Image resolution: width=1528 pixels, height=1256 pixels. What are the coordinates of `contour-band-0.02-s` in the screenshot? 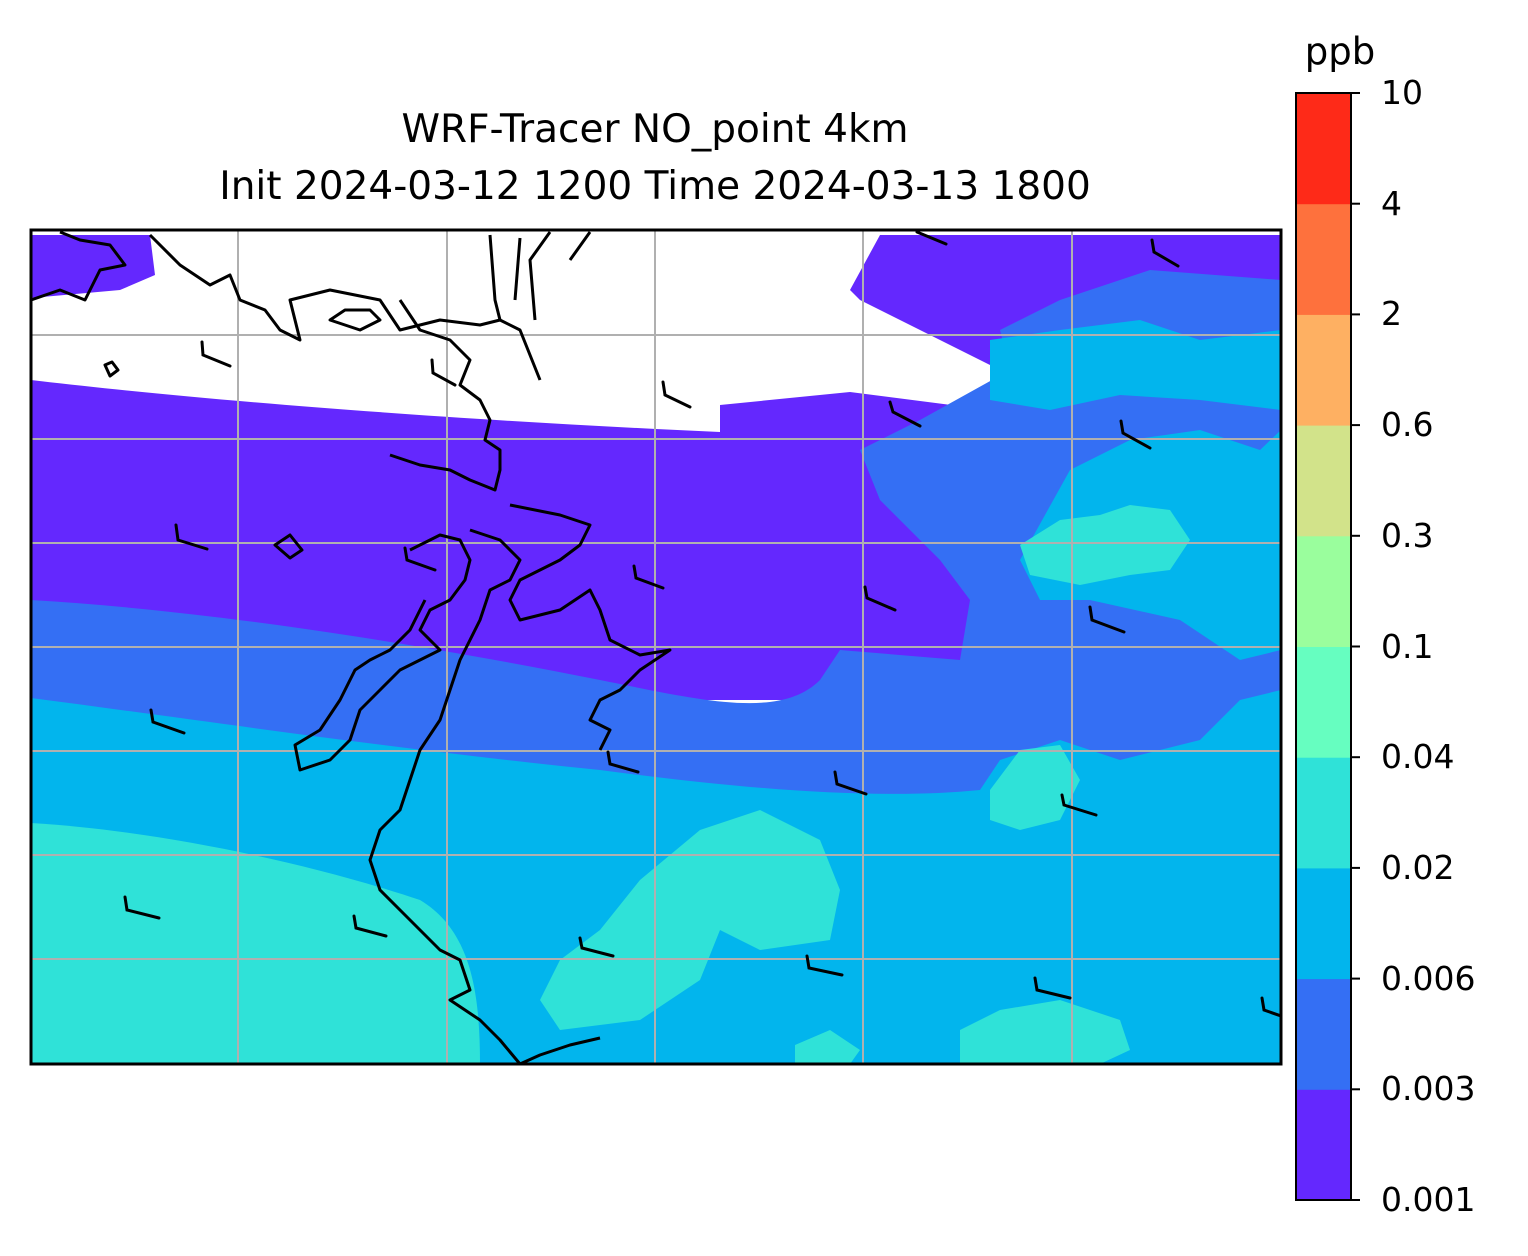 It's located at (827, 1047).